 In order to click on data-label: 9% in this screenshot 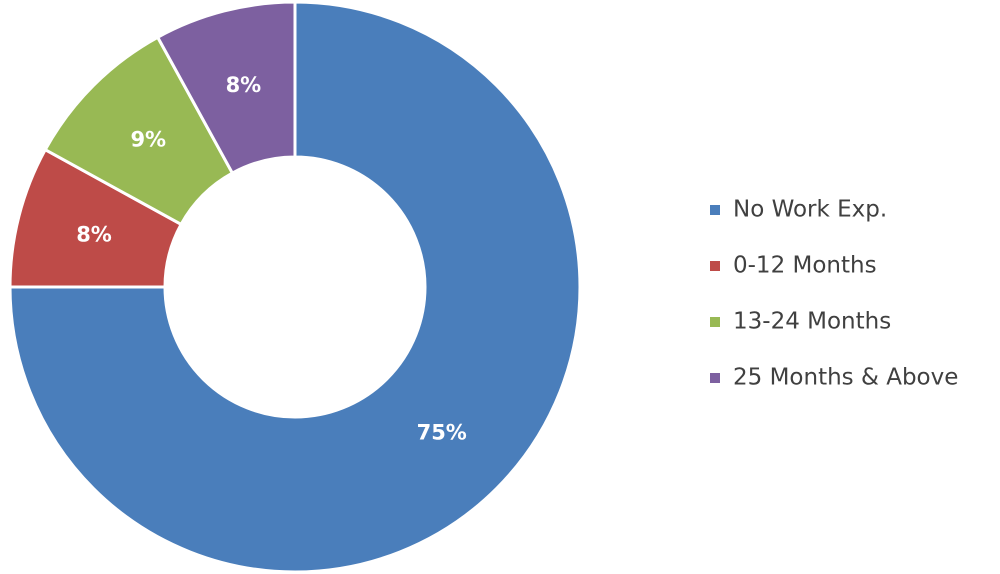, I will do `click(148, 139)`.